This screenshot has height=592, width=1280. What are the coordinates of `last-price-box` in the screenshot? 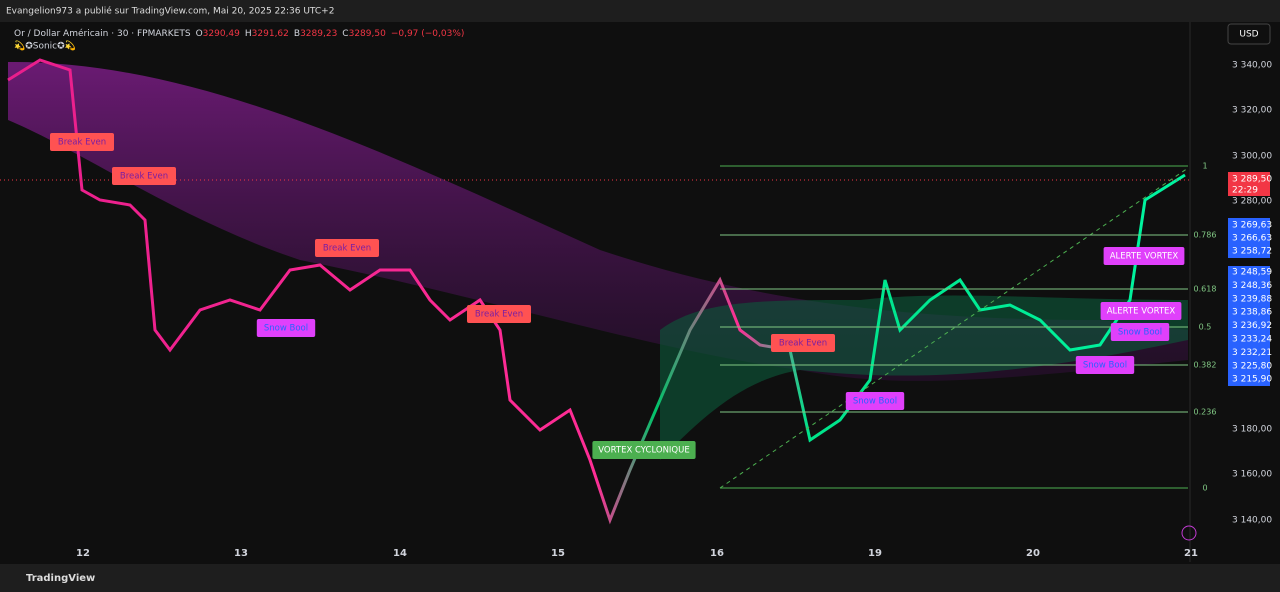 It's located at (1249, 184).